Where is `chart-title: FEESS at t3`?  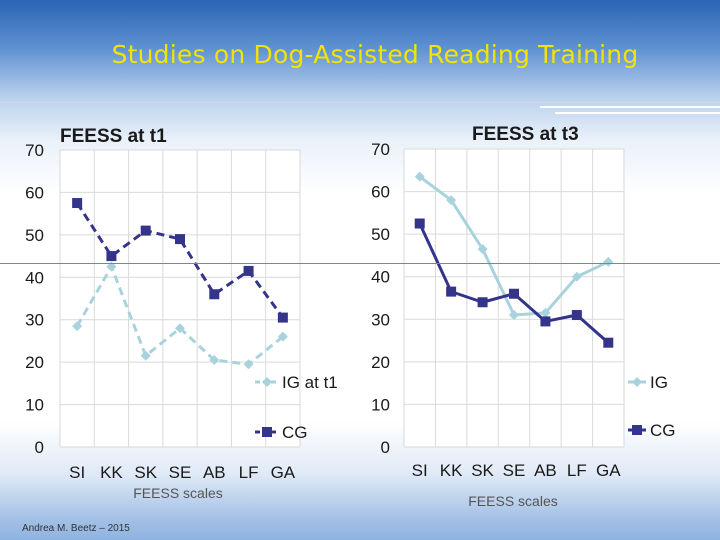 chart-title: FEESS at t3 is located at coordinates (525, 134).